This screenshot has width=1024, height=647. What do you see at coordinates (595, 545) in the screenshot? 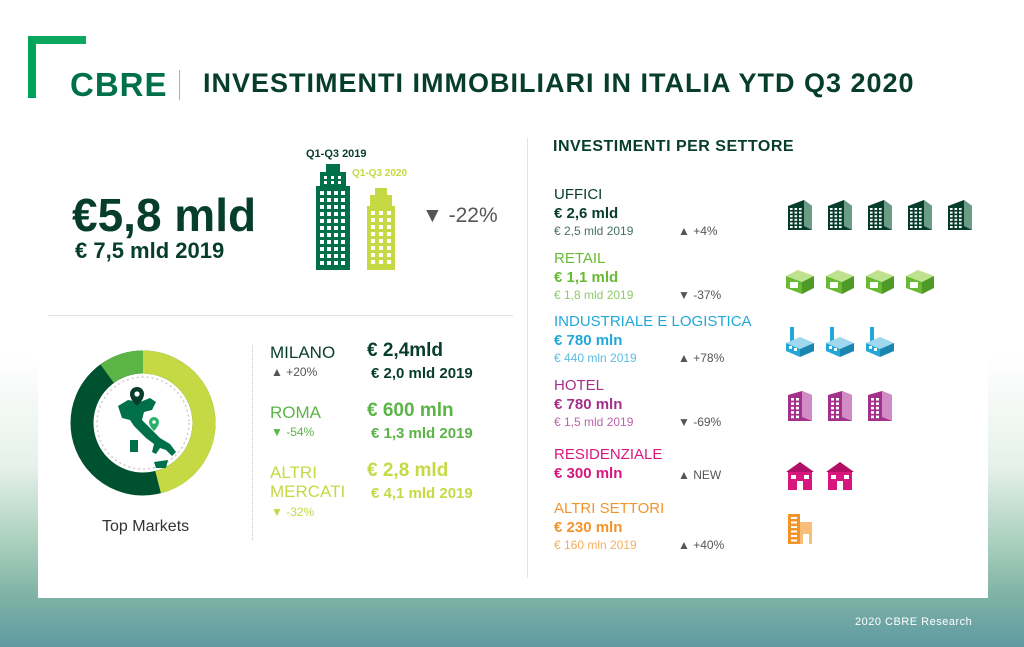
I see `sector-prev: € 160 mln 2019` at bounding box center [595, 545].